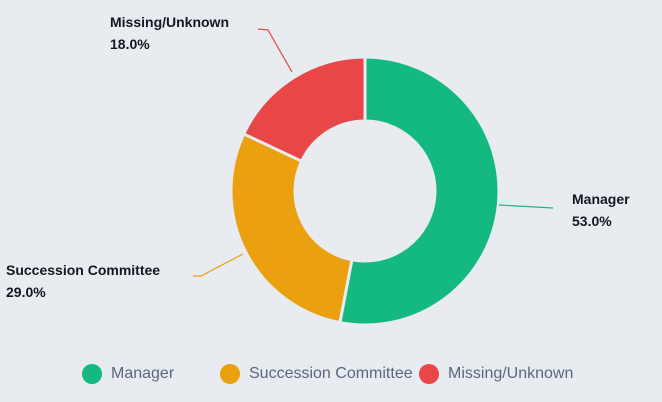  I want to click on legend-dot-succession-icon, so click(230, 374).